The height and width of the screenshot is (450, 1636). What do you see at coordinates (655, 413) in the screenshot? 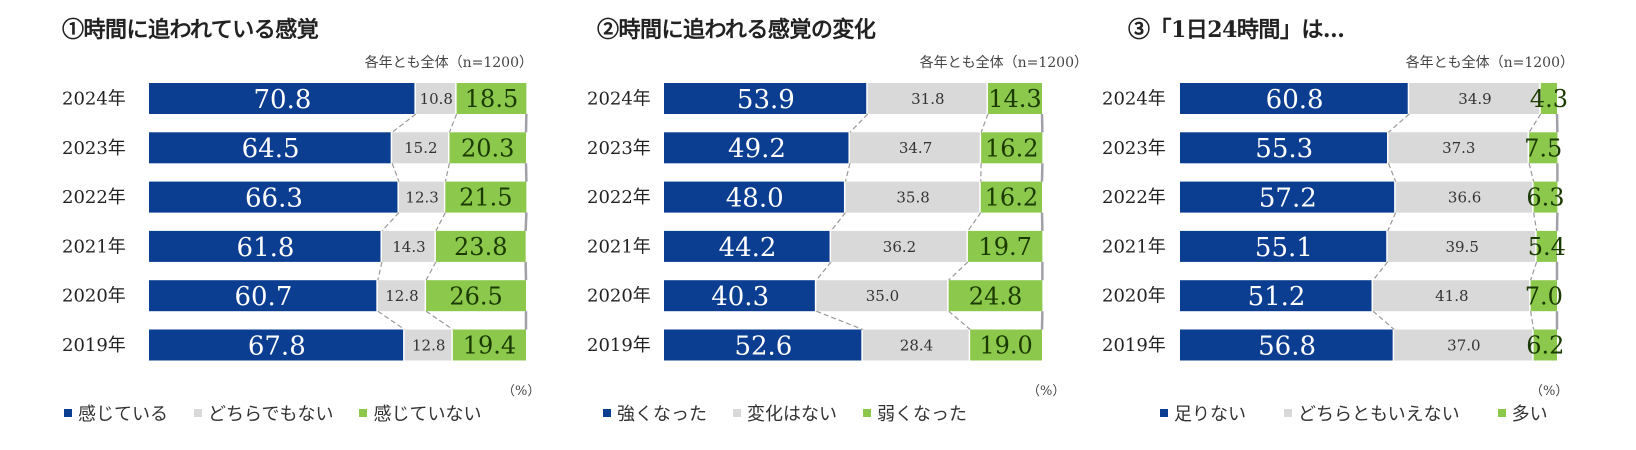
I see `legend-item-1: 強くなった` at bounding box center [655, 413].